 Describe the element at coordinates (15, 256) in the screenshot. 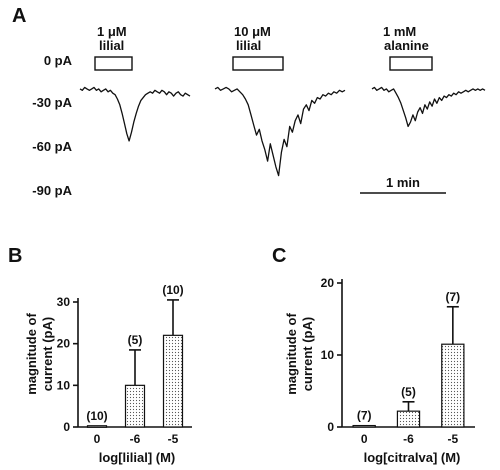

I see `panel-label-b: B` at that location.